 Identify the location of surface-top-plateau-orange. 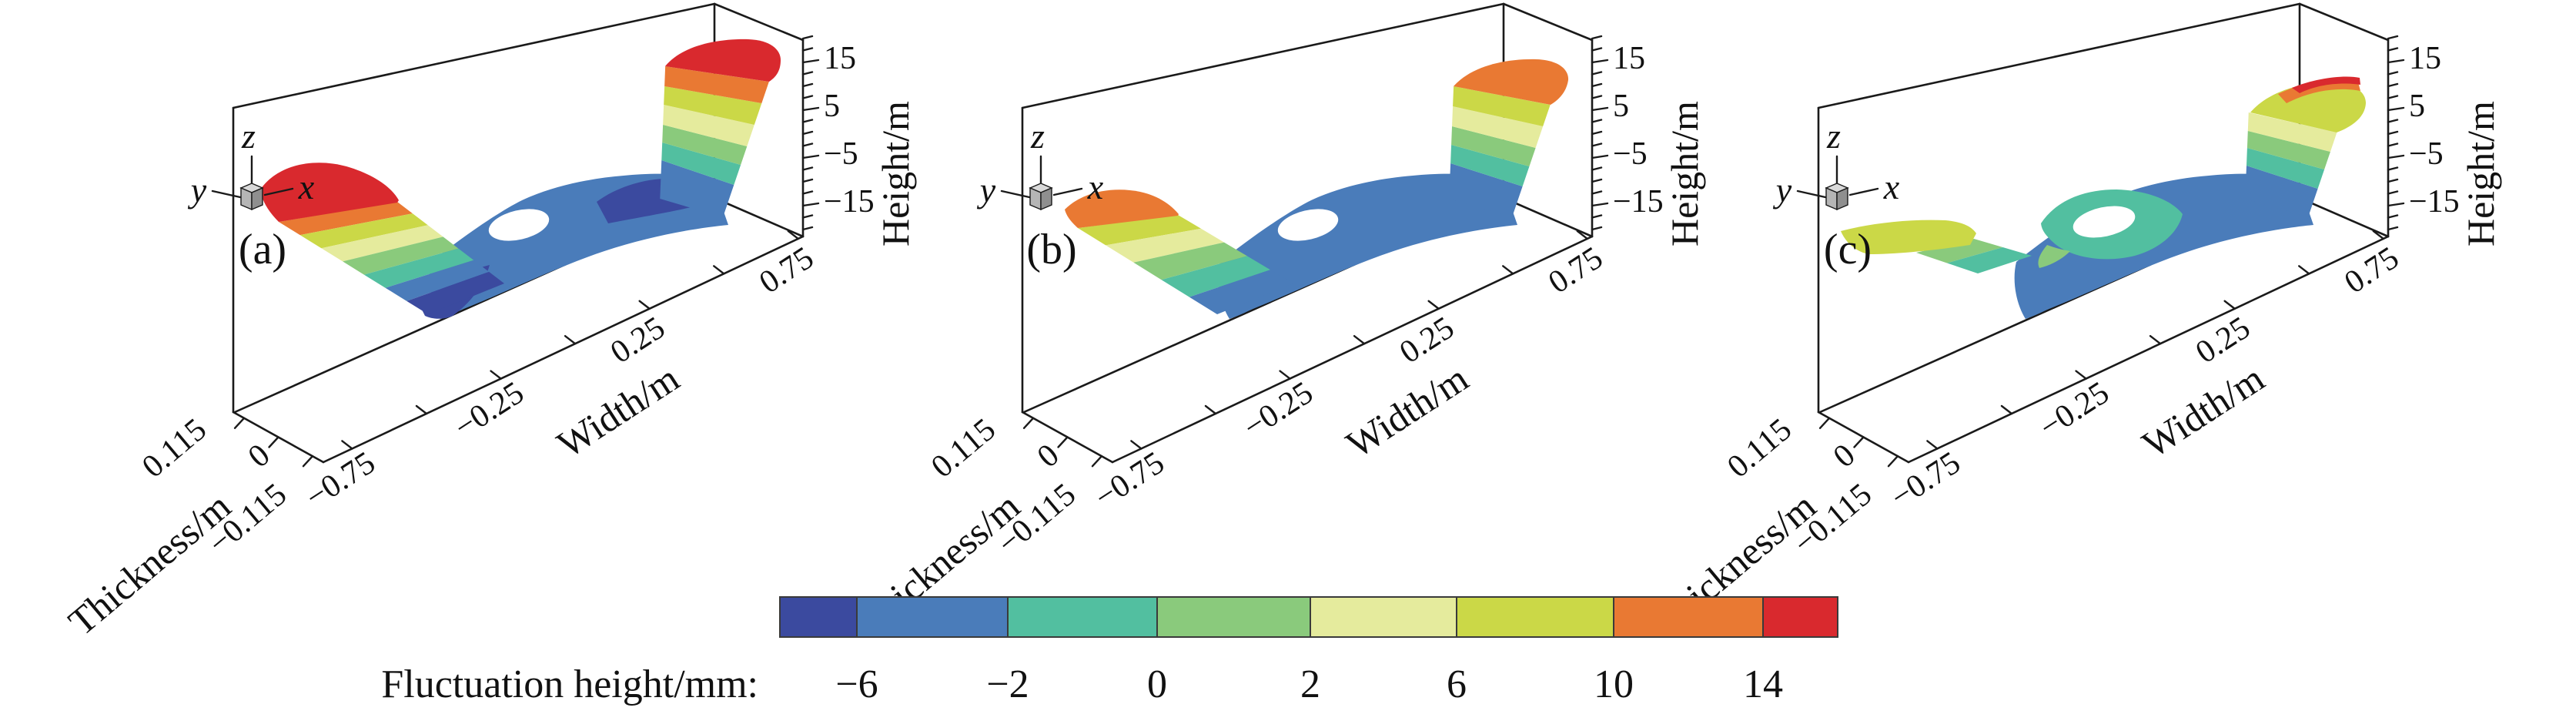
(1512, 82).